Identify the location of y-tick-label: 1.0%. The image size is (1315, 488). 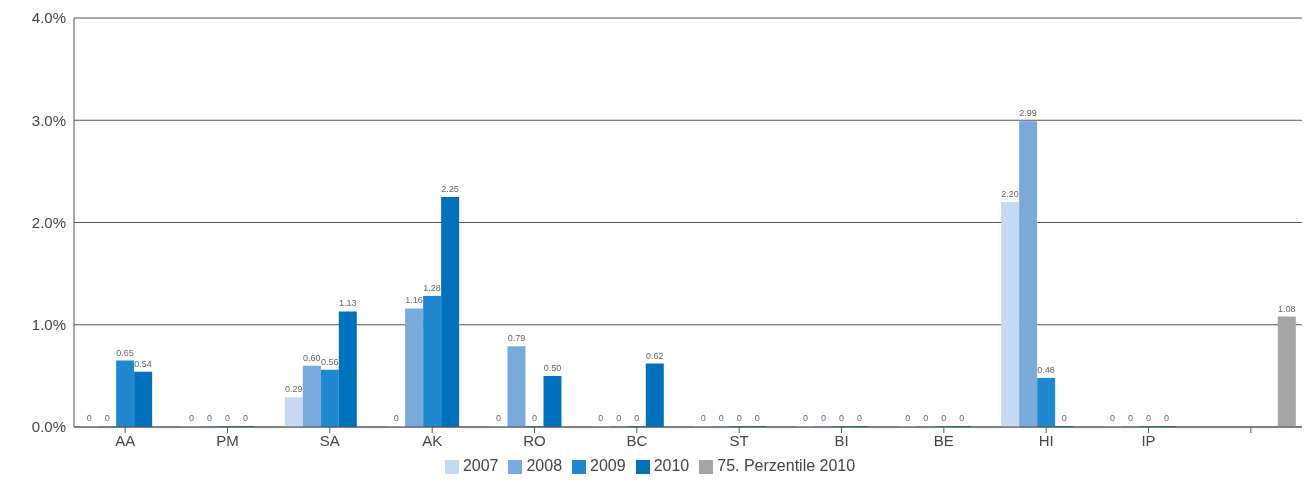
(48, 325).